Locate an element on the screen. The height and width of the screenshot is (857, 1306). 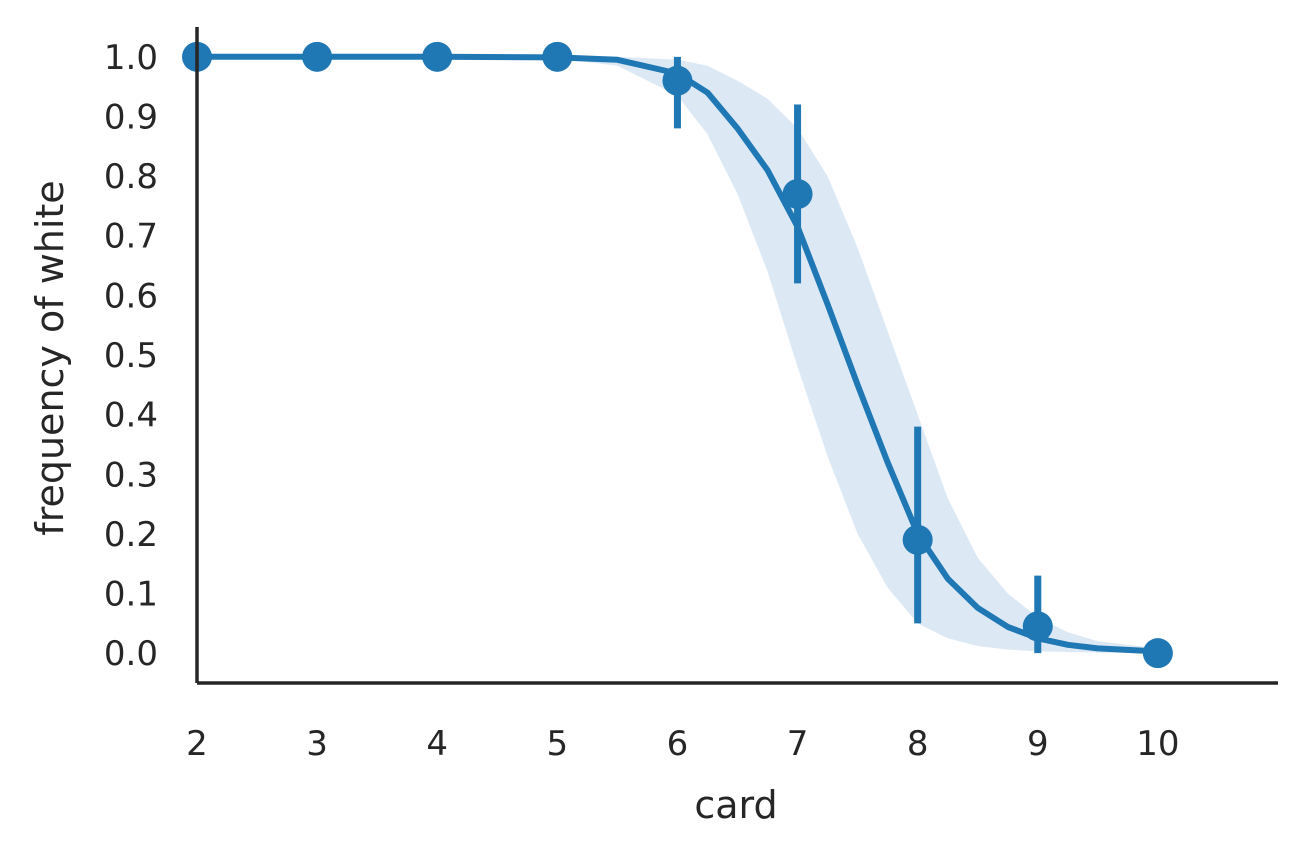
x-tick-label: 9 is located at coordinates (1038, 744).